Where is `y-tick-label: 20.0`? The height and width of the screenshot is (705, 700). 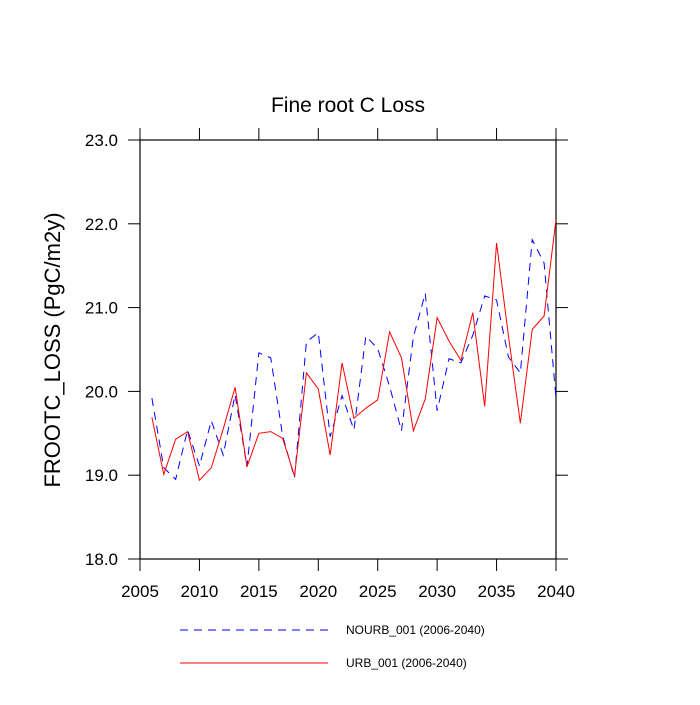
y-tick-label: 20.0 is located at coordinates (101, 391).